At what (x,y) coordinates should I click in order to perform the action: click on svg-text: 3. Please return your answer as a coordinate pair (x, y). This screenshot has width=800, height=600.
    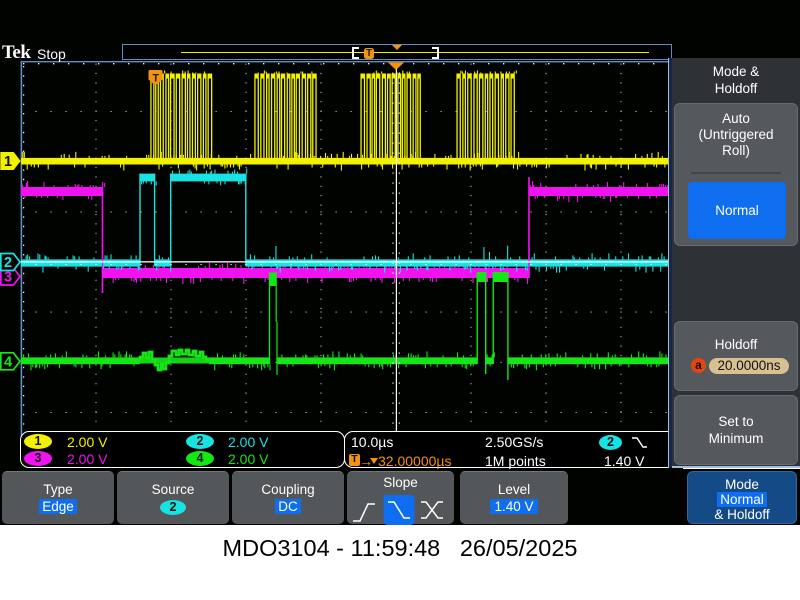
    Looking at the image, I should click on (8, 278).